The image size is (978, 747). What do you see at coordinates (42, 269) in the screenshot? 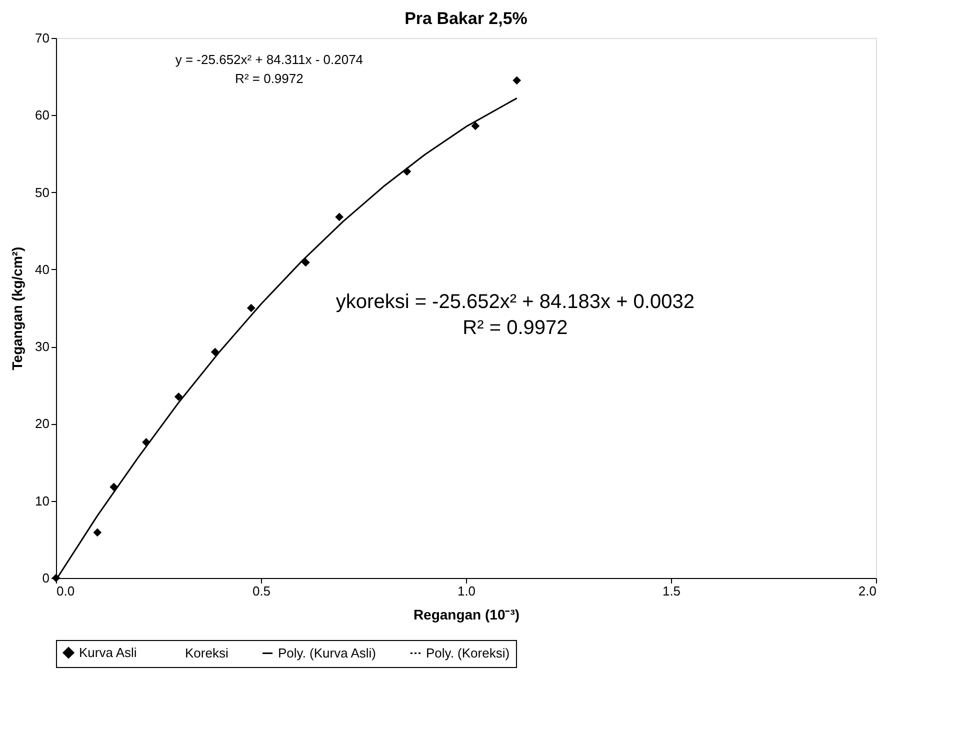
I see `y-tick-label: 40` at bounding box center [42, 269].